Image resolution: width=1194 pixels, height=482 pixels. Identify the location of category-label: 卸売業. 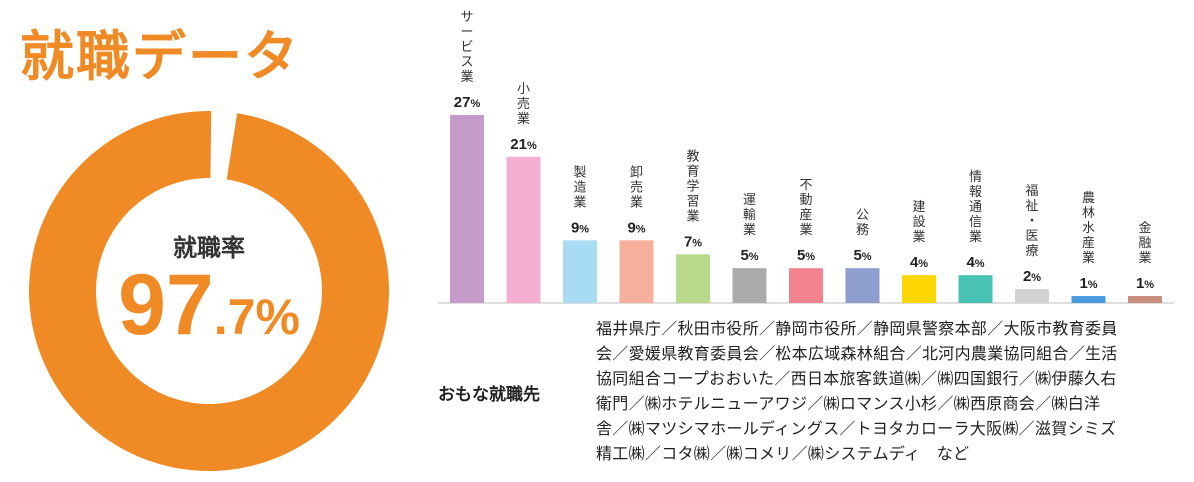
(636, 187).